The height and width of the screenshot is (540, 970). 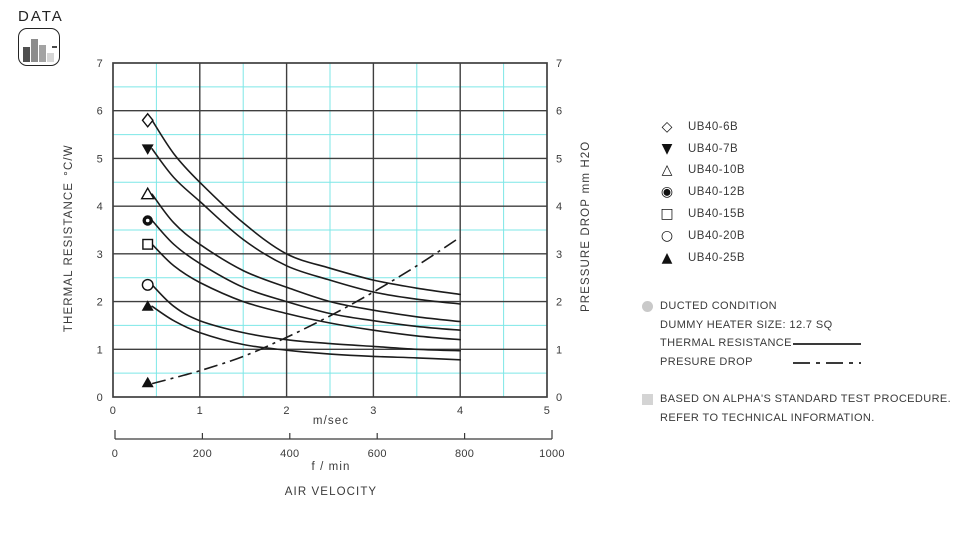 I want to click on right-tick-label: 2, so click(x=559, y=303).